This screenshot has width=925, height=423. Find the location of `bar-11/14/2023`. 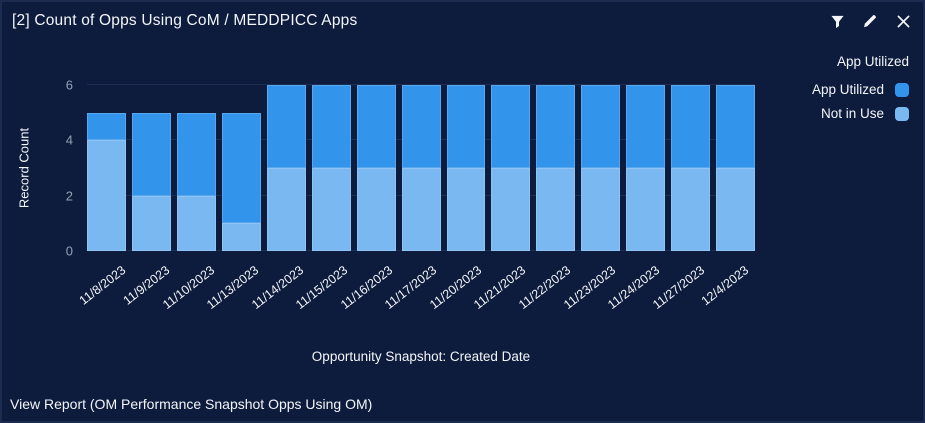

bar-11/14/2023 is located at coordinates (286, 168).